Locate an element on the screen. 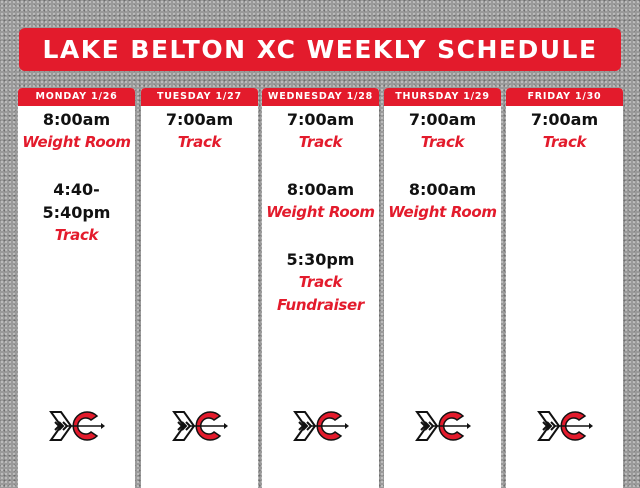  day-column: TUESDAY 1/27 7:00am Track is located at coordinates (199, 288).